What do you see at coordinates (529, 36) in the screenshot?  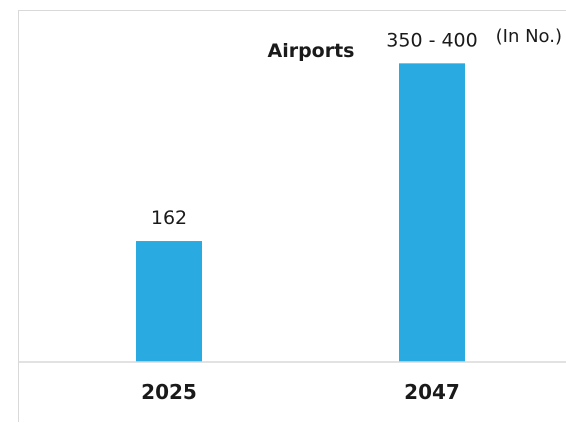 I see `unit-note: (In No.)` at bounding box center [529, 36].